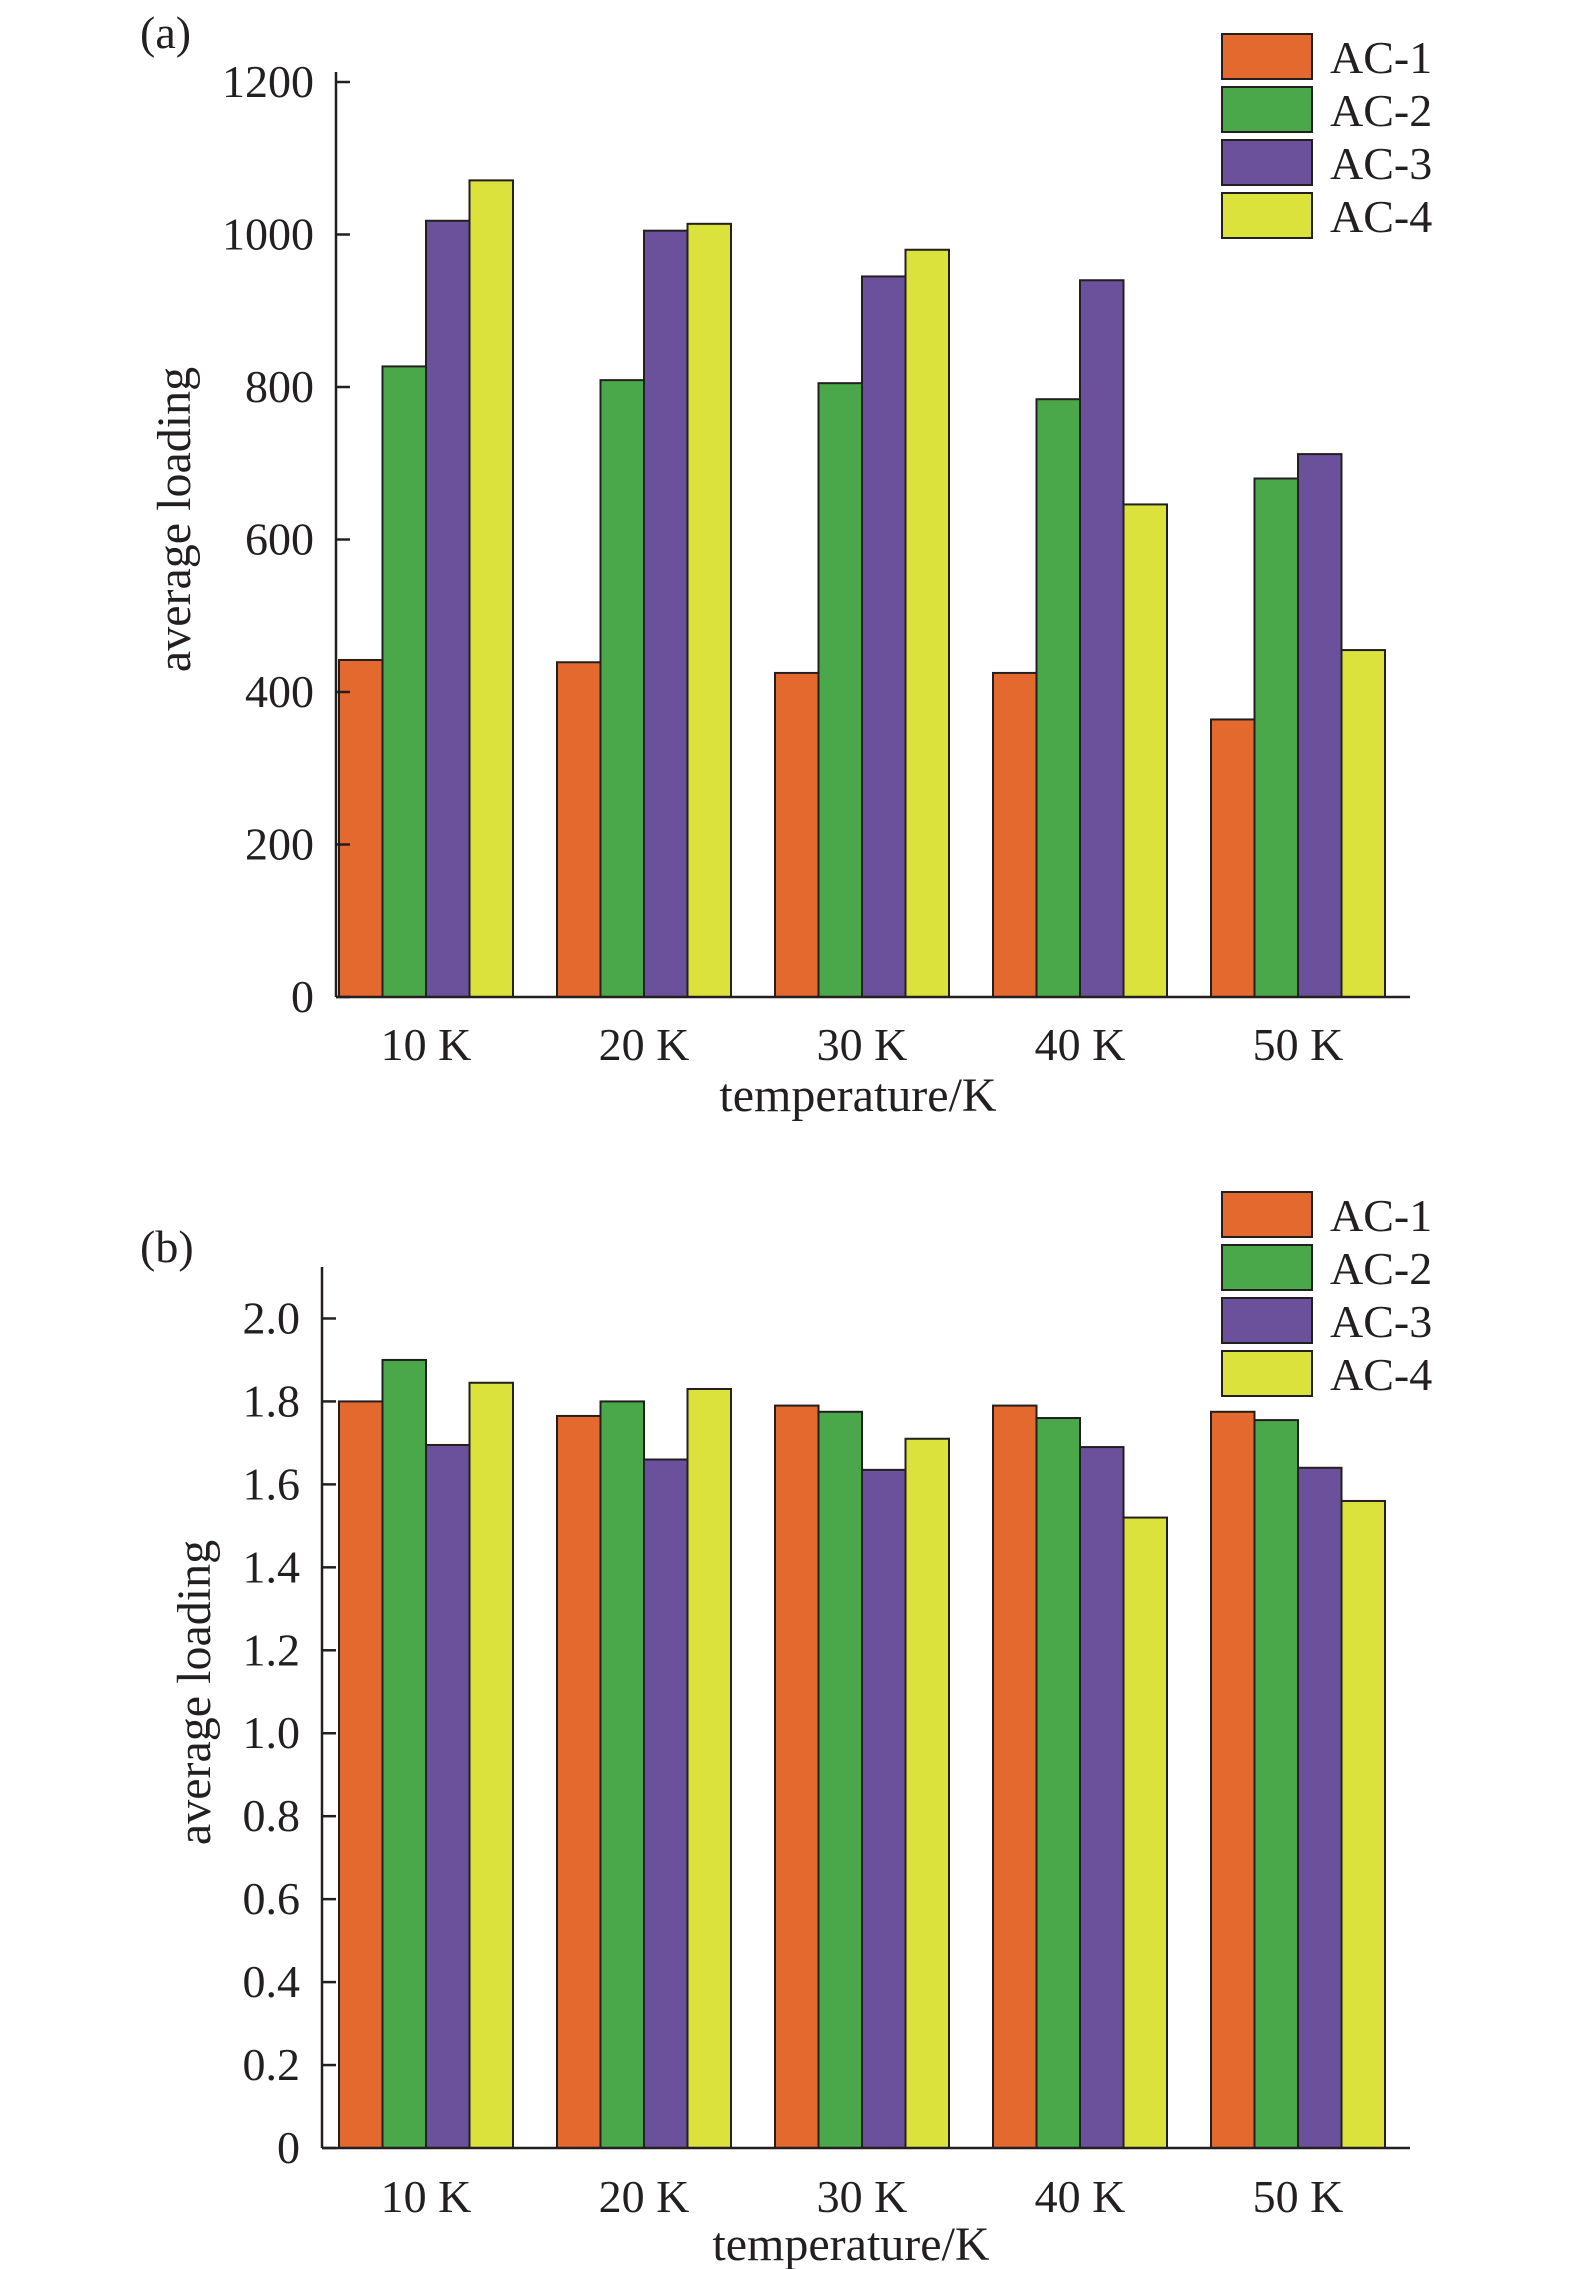 This screenshot has width=1575, height=2269. I want to click on y-tick-label: 1.8, so click(272, 1400).